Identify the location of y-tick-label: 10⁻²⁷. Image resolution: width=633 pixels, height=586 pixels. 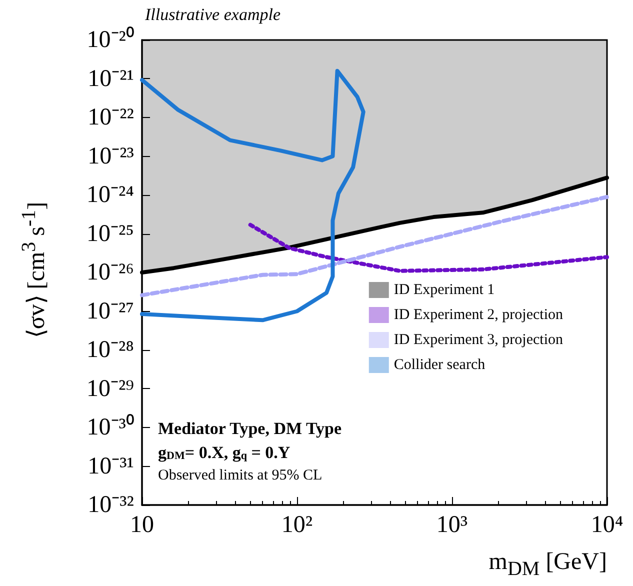
(110, 311).